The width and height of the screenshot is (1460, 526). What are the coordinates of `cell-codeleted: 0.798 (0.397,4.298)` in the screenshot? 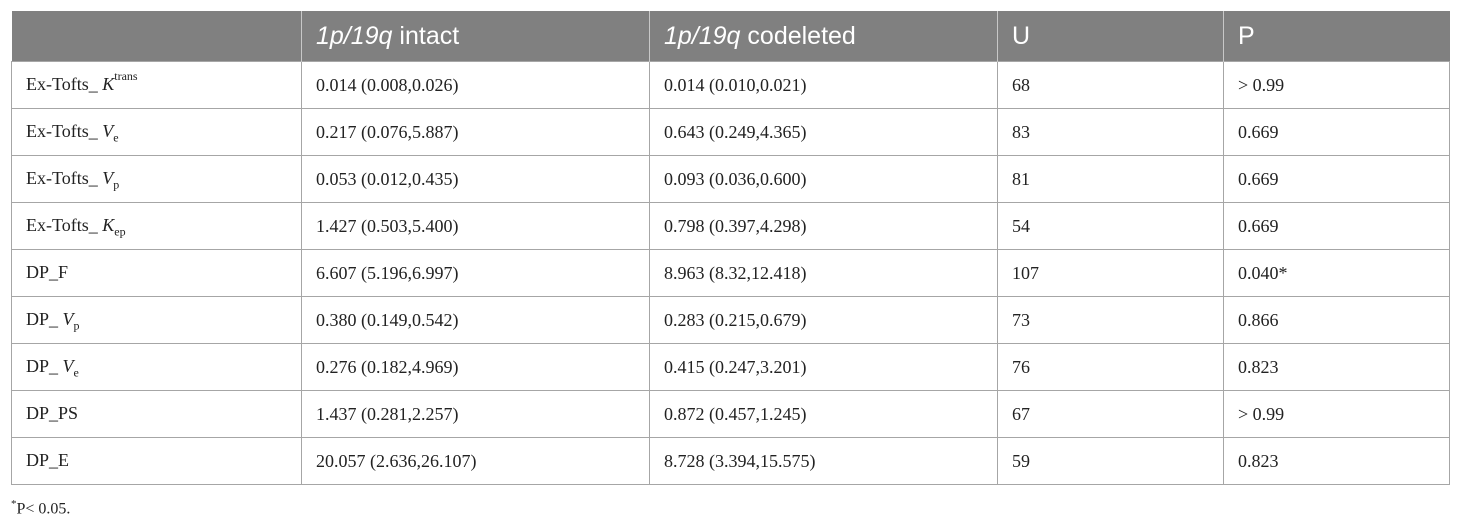 It's located at (823, 226).